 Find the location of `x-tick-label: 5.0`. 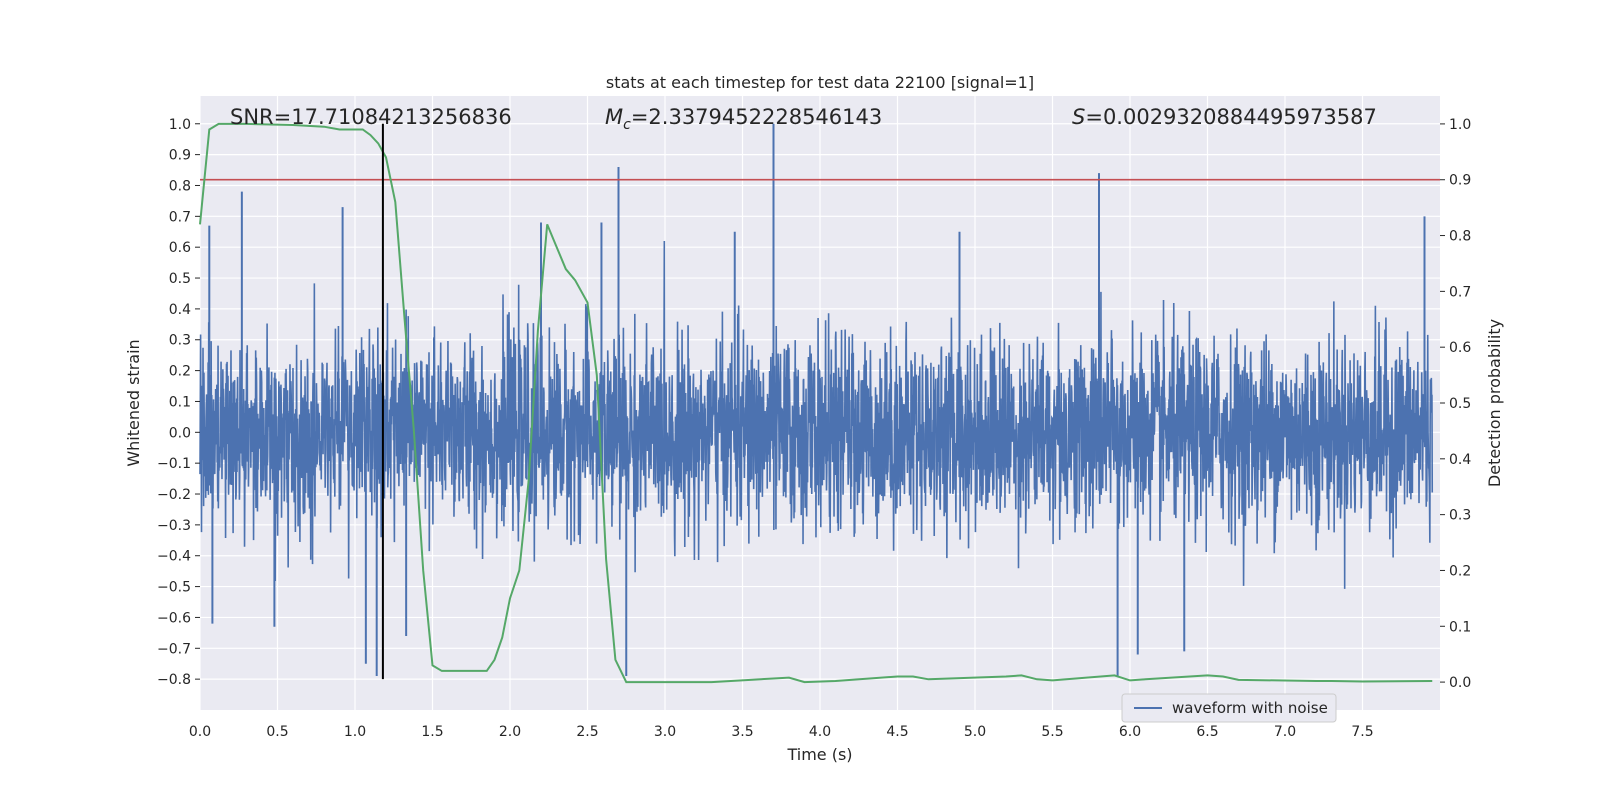

x-tick-label: 5.0 is located at coordinates (975, 732).